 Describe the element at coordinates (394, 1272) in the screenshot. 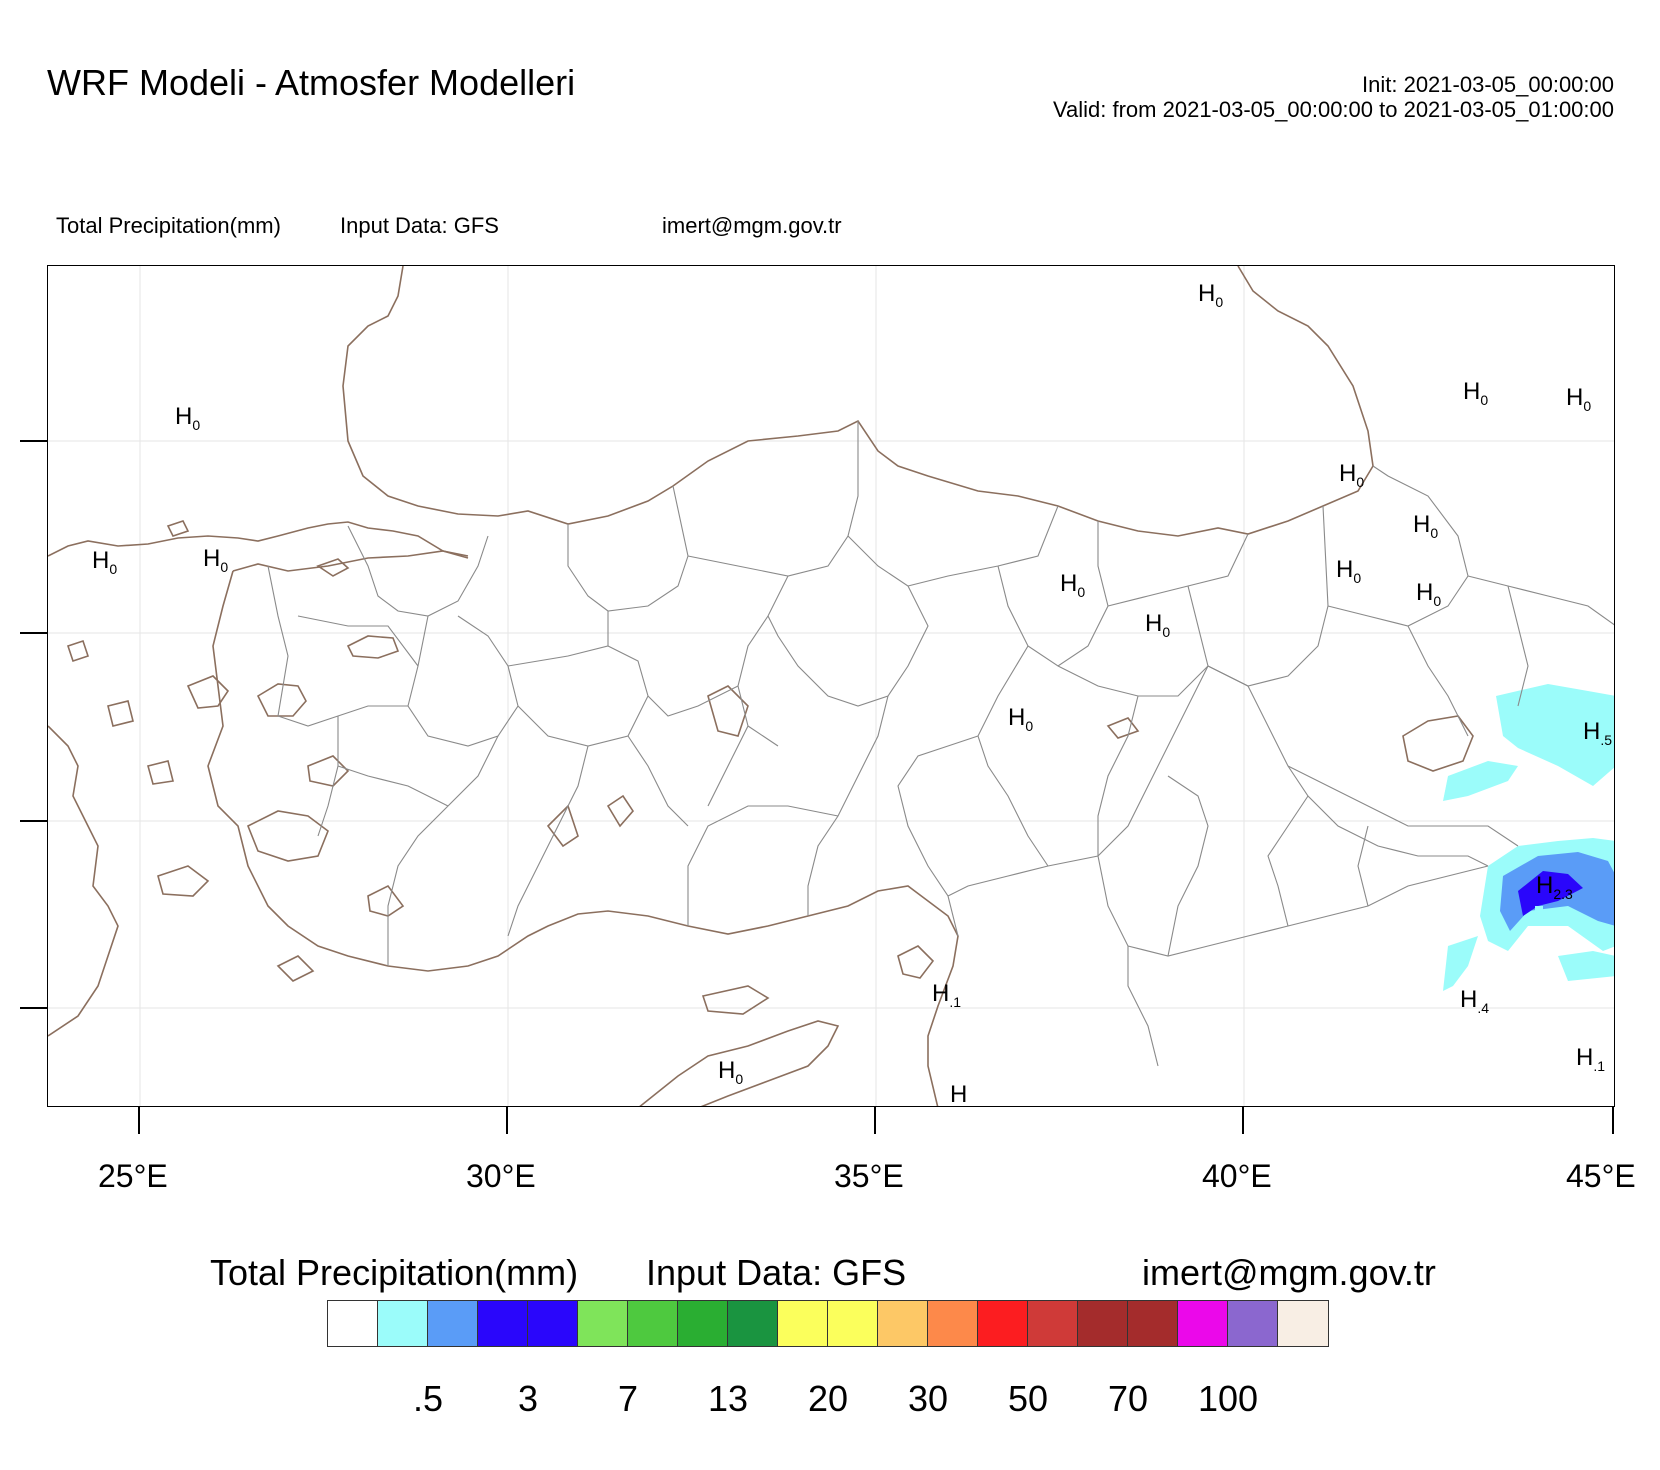

I see `colorbar-title-variable: Total Precipitation(mm)` at that location.